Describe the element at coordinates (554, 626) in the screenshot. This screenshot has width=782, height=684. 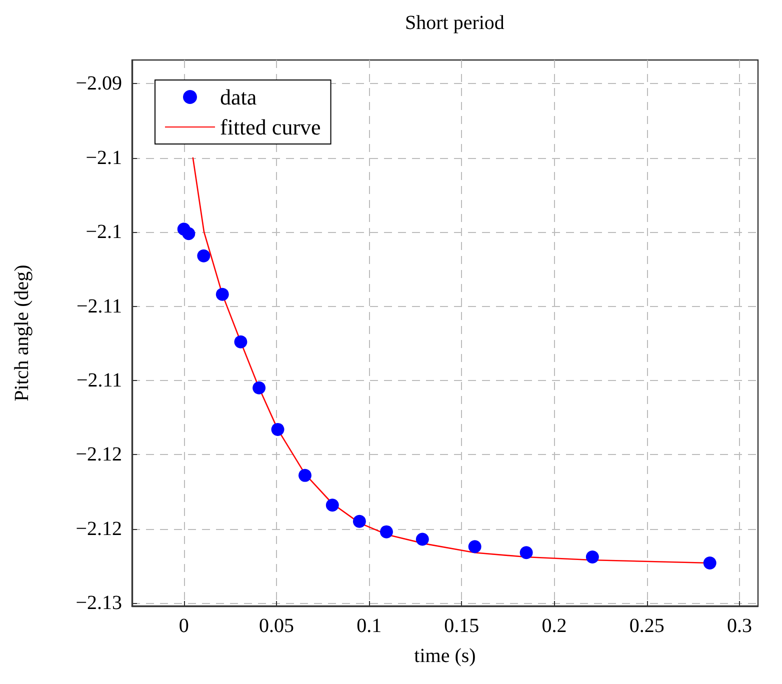
I see `x-tick-label: 0.2` at that location.